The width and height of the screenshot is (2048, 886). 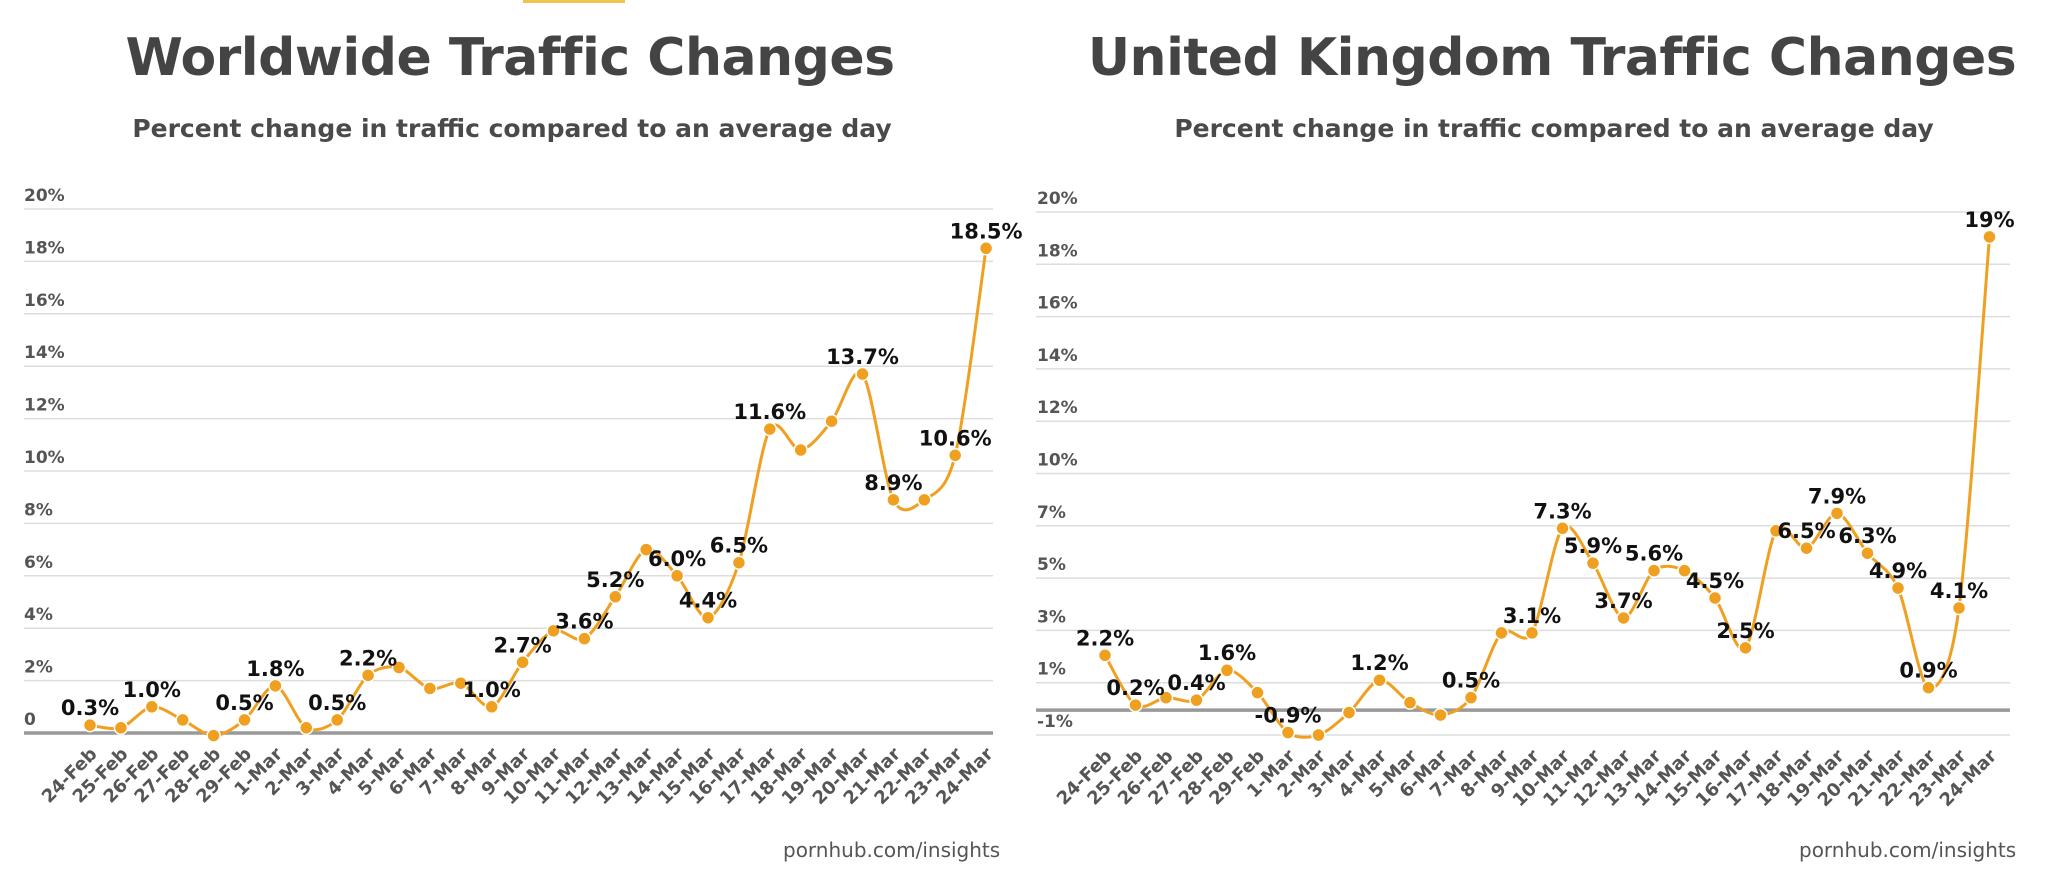 I want to click on data-label: 6.3%, so click(x=1867, y=536).